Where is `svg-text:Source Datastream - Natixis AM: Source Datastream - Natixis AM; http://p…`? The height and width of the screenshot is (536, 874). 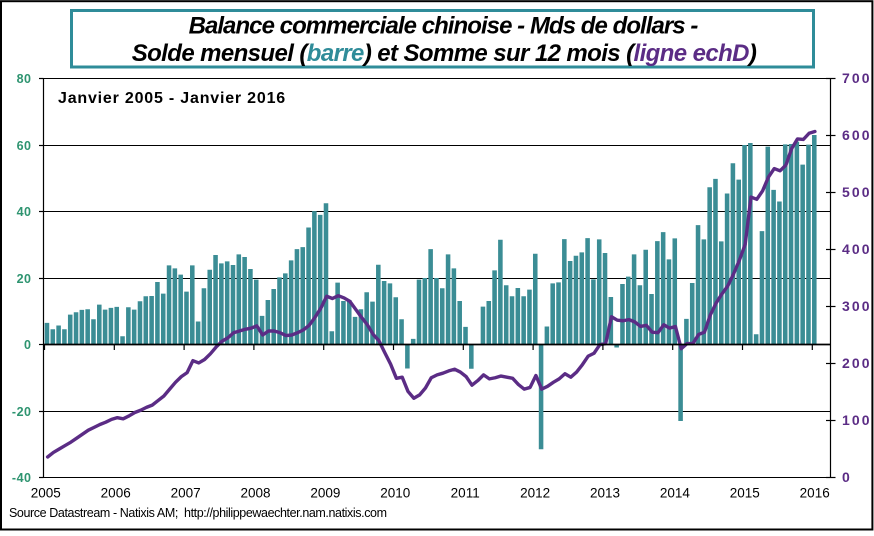
svg-text:Source Datastream - Natixis AM: Source Datastream - Natixis AM; http://p… is located at coordinates (198, 513).